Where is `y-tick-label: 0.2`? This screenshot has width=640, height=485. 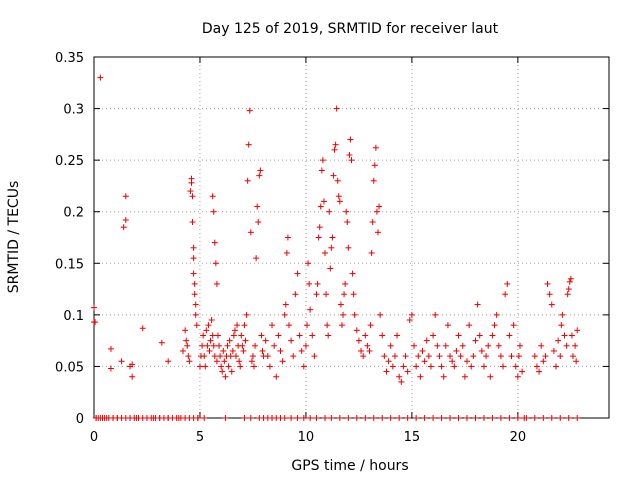 y-tick-label: 0.2 is located at coordinates (73, 213).